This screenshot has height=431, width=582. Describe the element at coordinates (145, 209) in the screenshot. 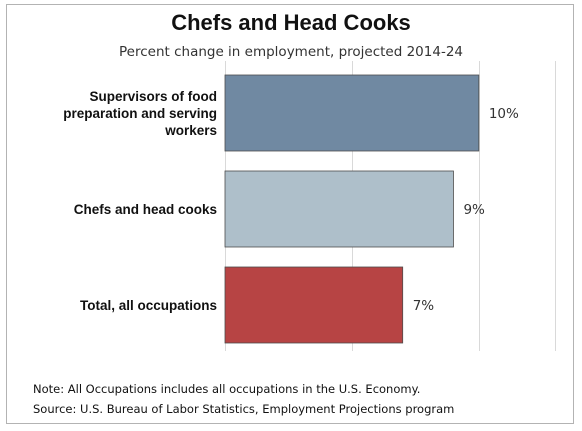

I see `category-label-1: Chefs and head cooks` at that location.